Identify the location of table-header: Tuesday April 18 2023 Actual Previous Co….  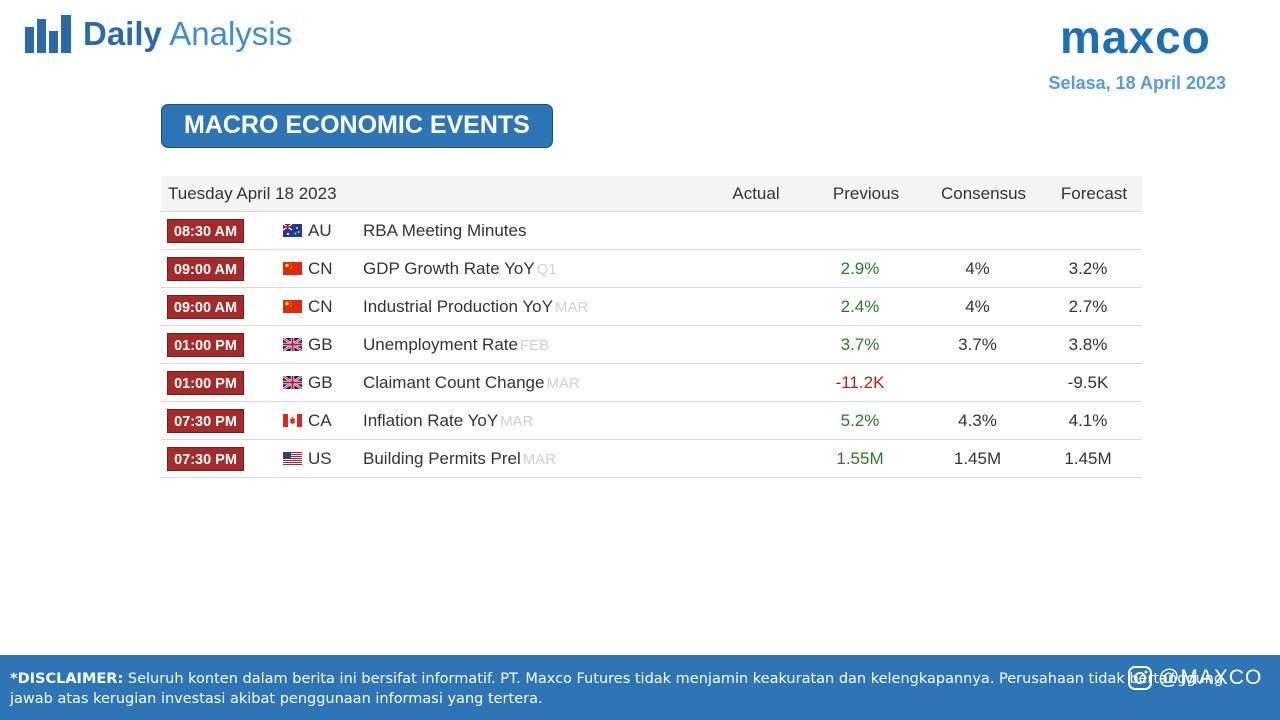
(651, 194).